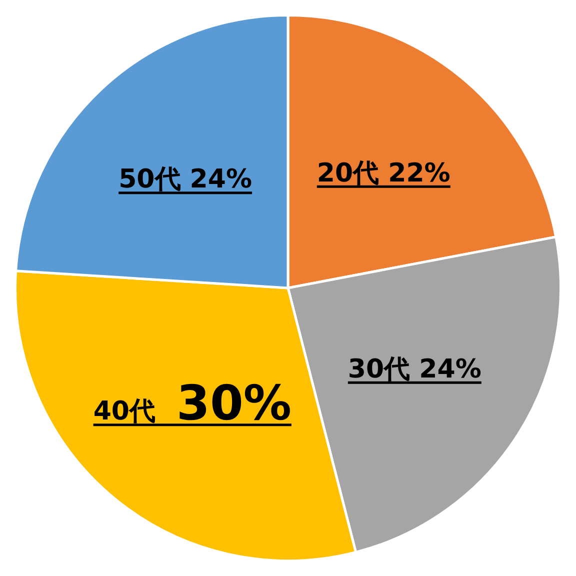  I want to click on slice-label: 30代, so click(384, 369).